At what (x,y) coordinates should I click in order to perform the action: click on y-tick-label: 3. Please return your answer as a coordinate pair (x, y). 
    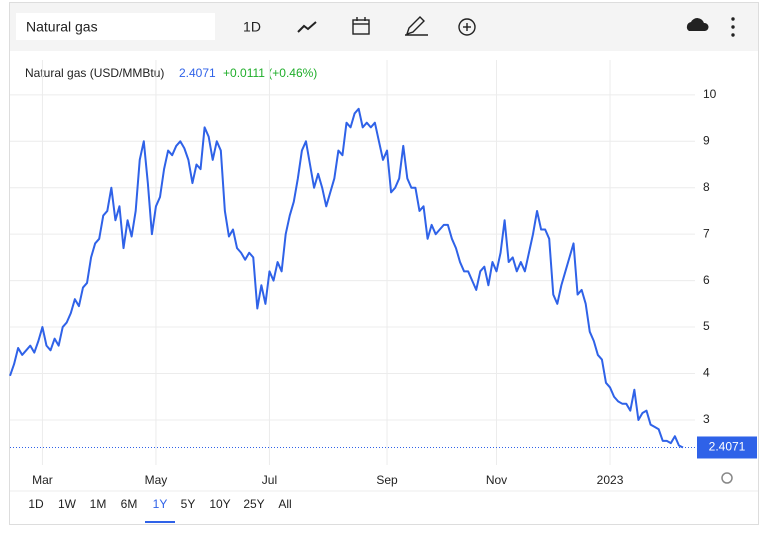
    Looking at the image, I should click on (706, 419).